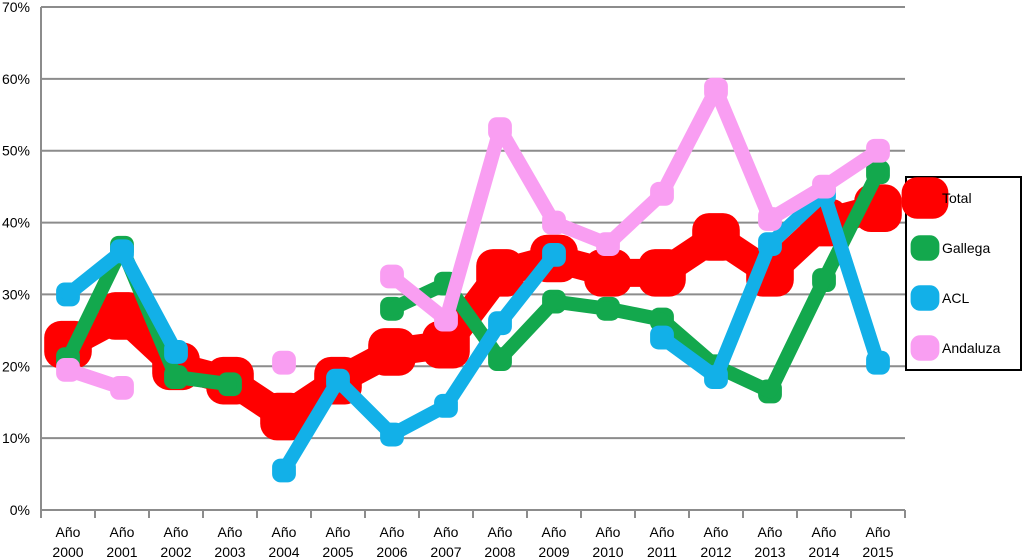 The height and width of the screenshot is (560, 1024). What do you see at coordinates (121, 542) in the screenshot?
I see `x-tick-label: Año 2001` at bounding box center [121, 542].